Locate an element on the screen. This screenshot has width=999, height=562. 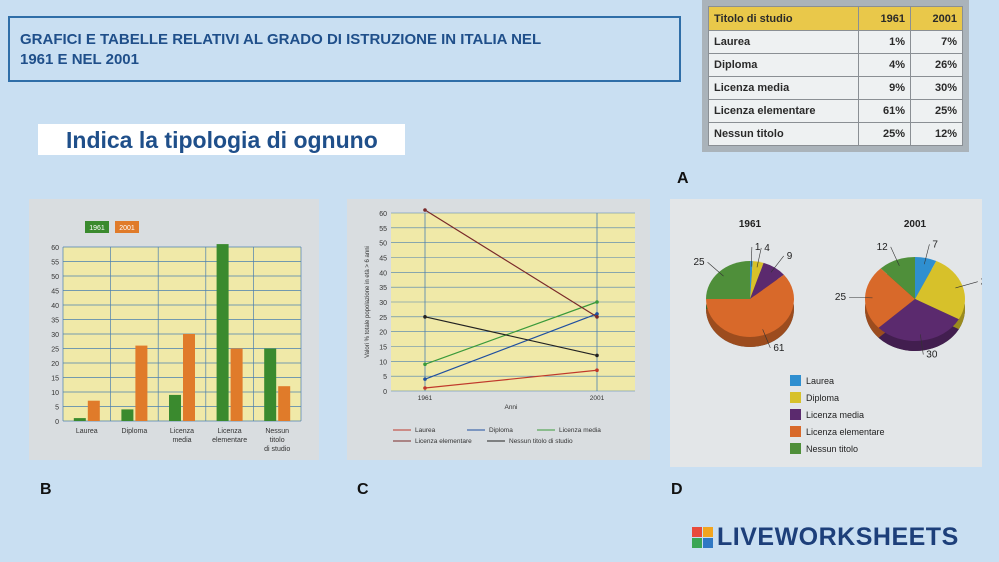
table-cell: 30% is located at coordinates (936, 88).